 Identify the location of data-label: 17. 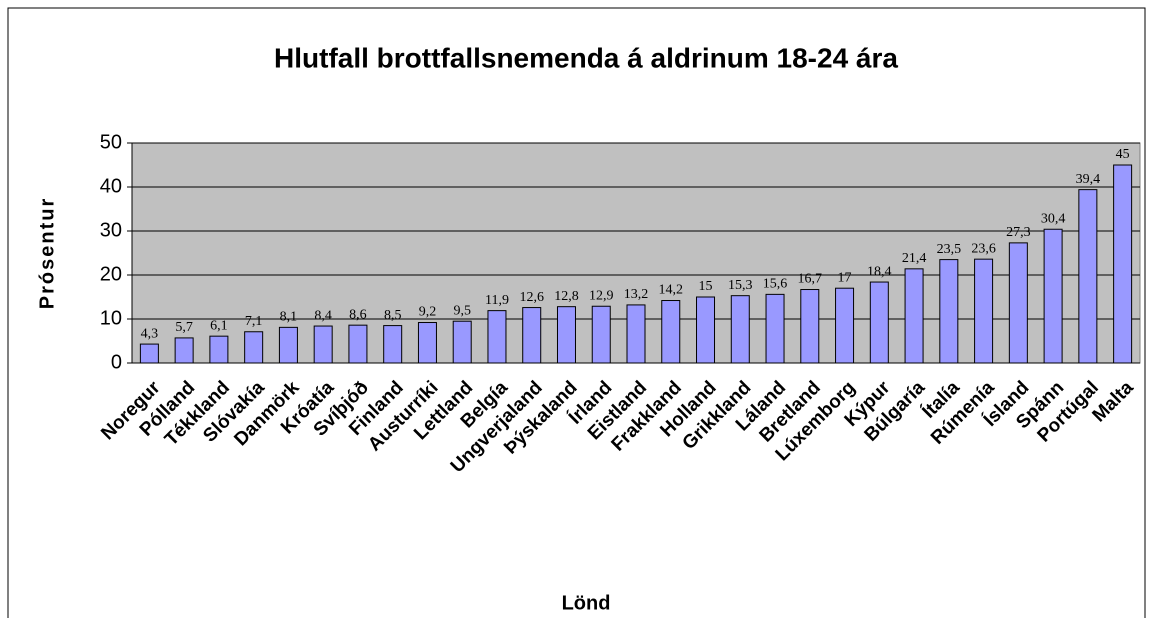
(845, 277).